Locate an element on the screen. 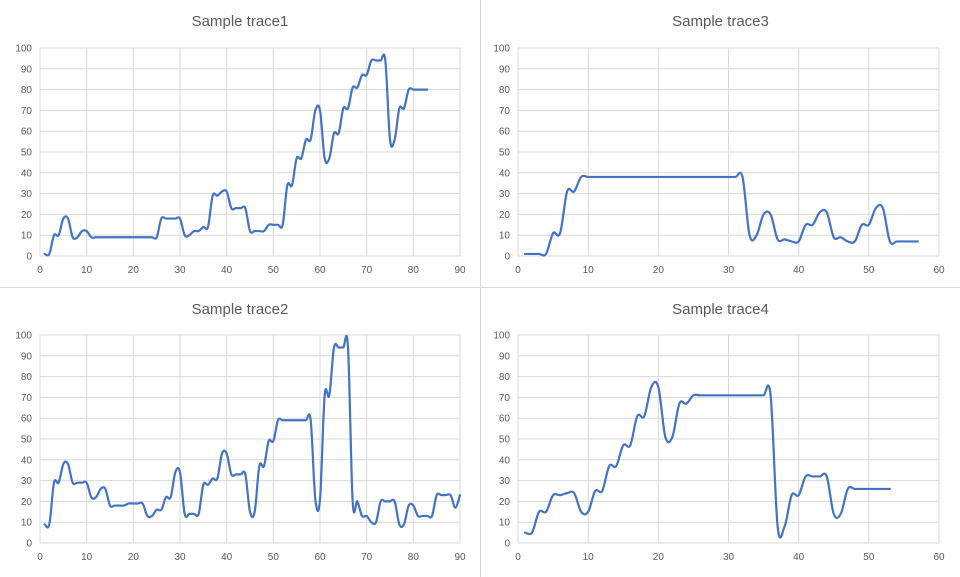  sample-trace4-ytick-label: 30 is located at coordinates (505, 481).